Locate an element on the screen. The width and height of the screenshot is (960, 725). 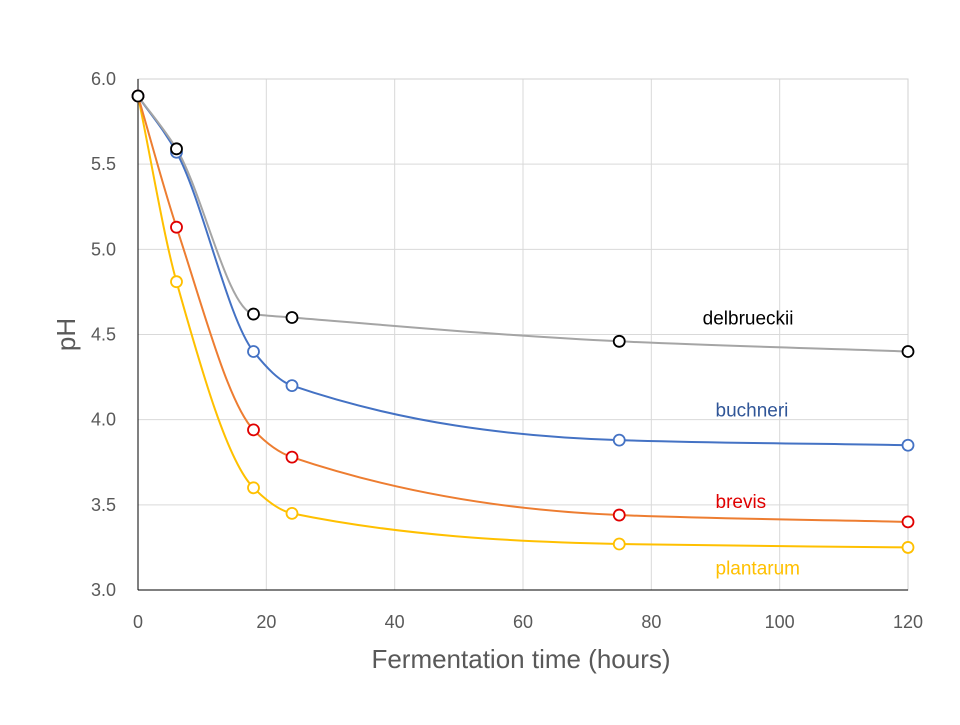
x-axis-title: Fermentation time (hours) is located at coordinates (520, 659).